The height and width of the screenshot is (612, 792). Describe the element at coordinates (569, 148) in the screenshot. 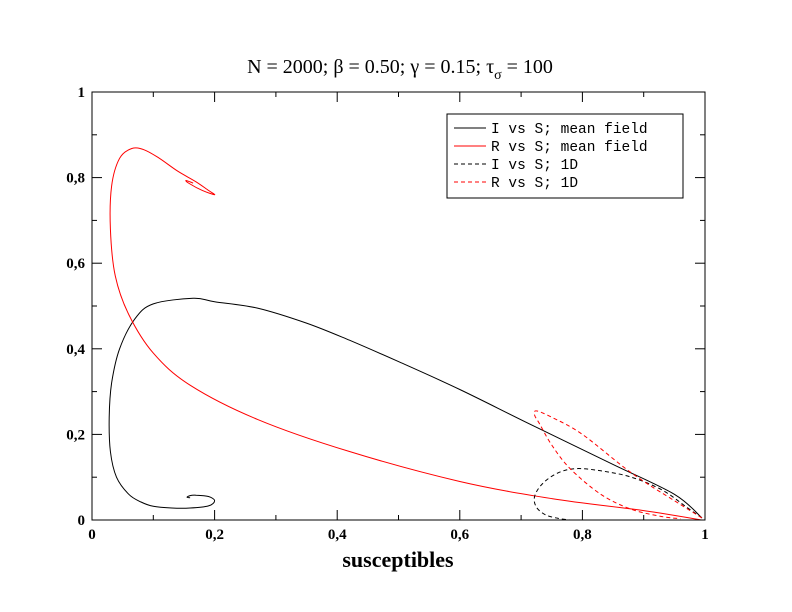

I see `legend-label-2: R vs S; mean field` at that location.